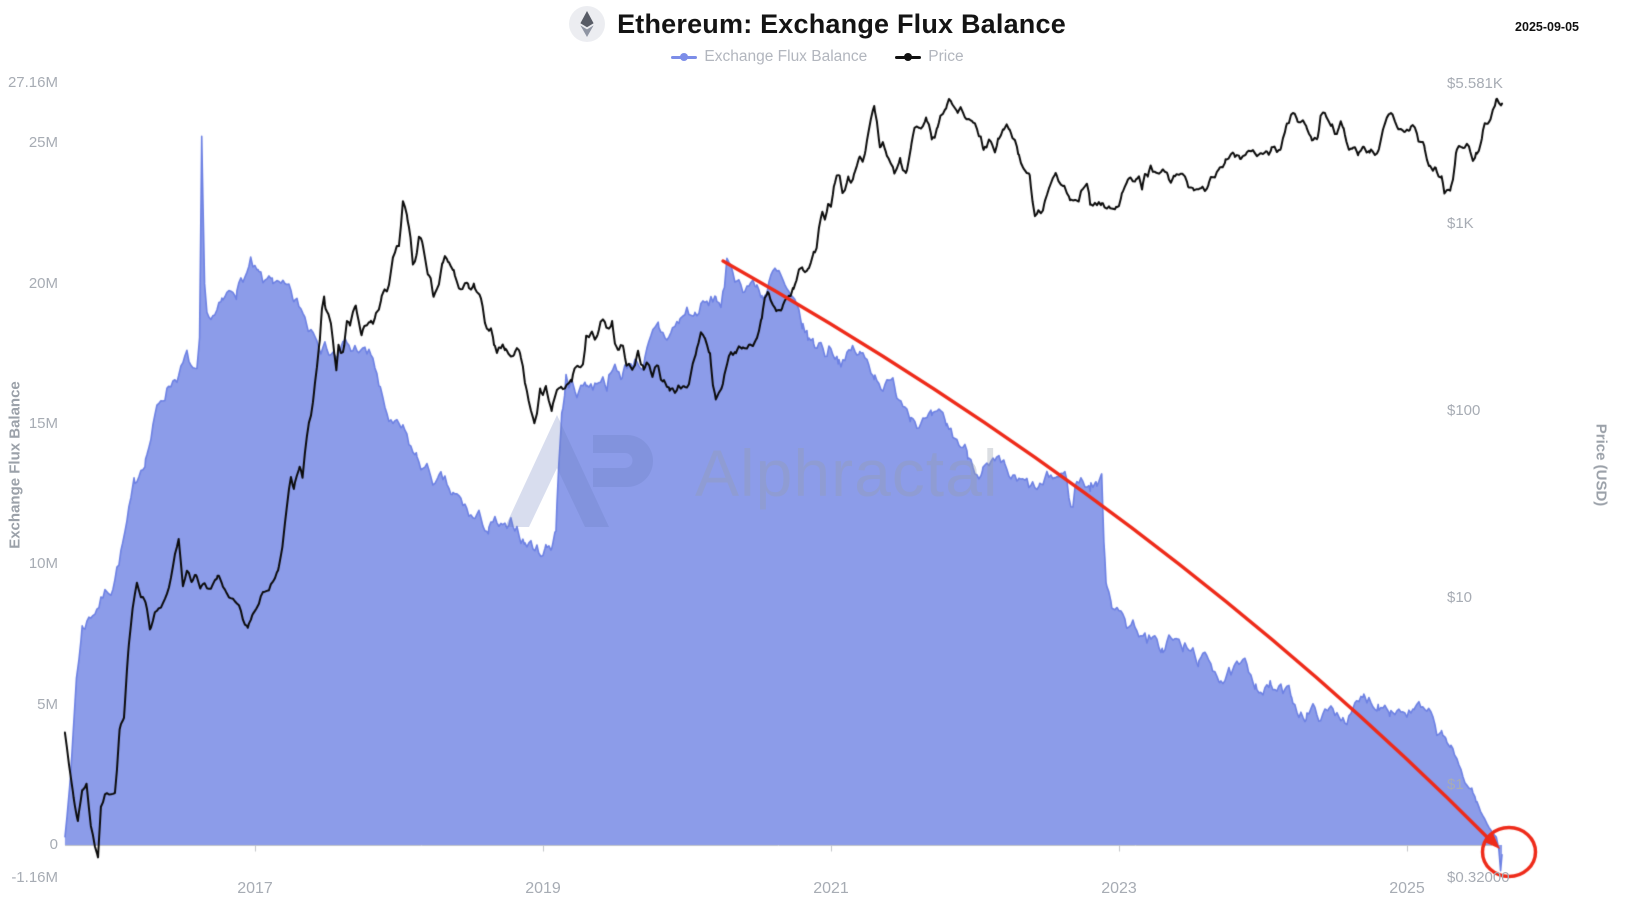 Image resolution: width=1635 pixels, height=902 pixels. I want to click on page-title: Ethereum: Exchange Flux Balance, so click(841, 23).